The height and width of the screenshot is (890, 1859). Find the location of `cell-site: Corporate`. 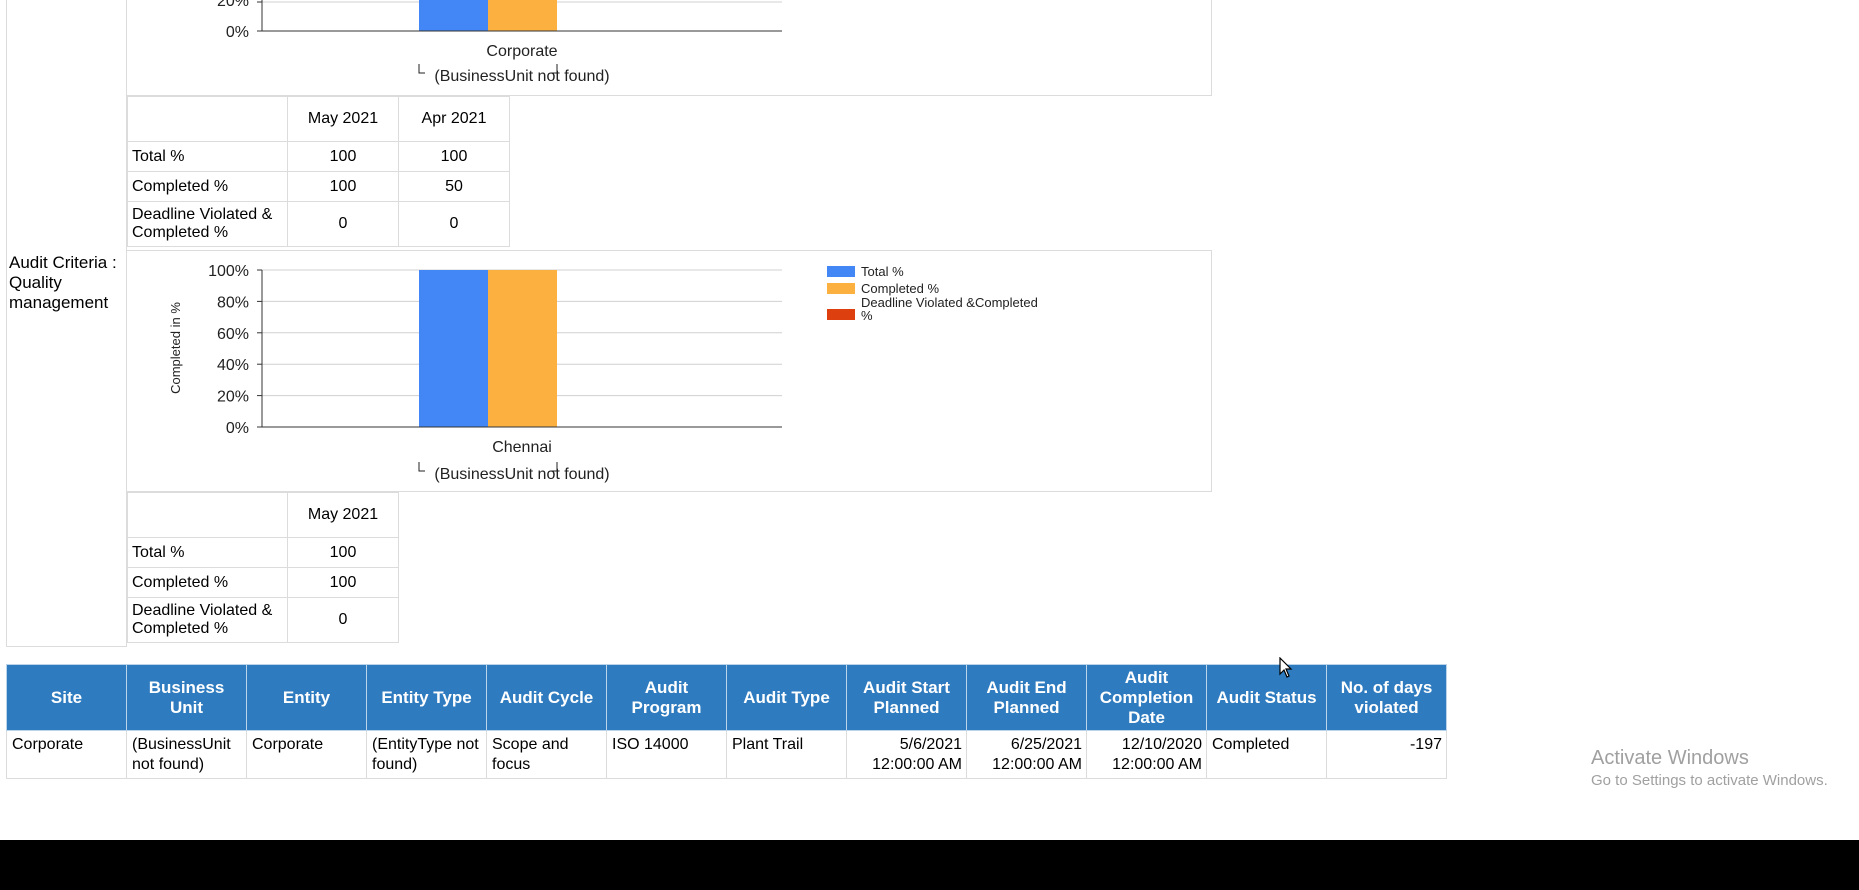

cell-site: Corporate is located at coordinates (66, 754).